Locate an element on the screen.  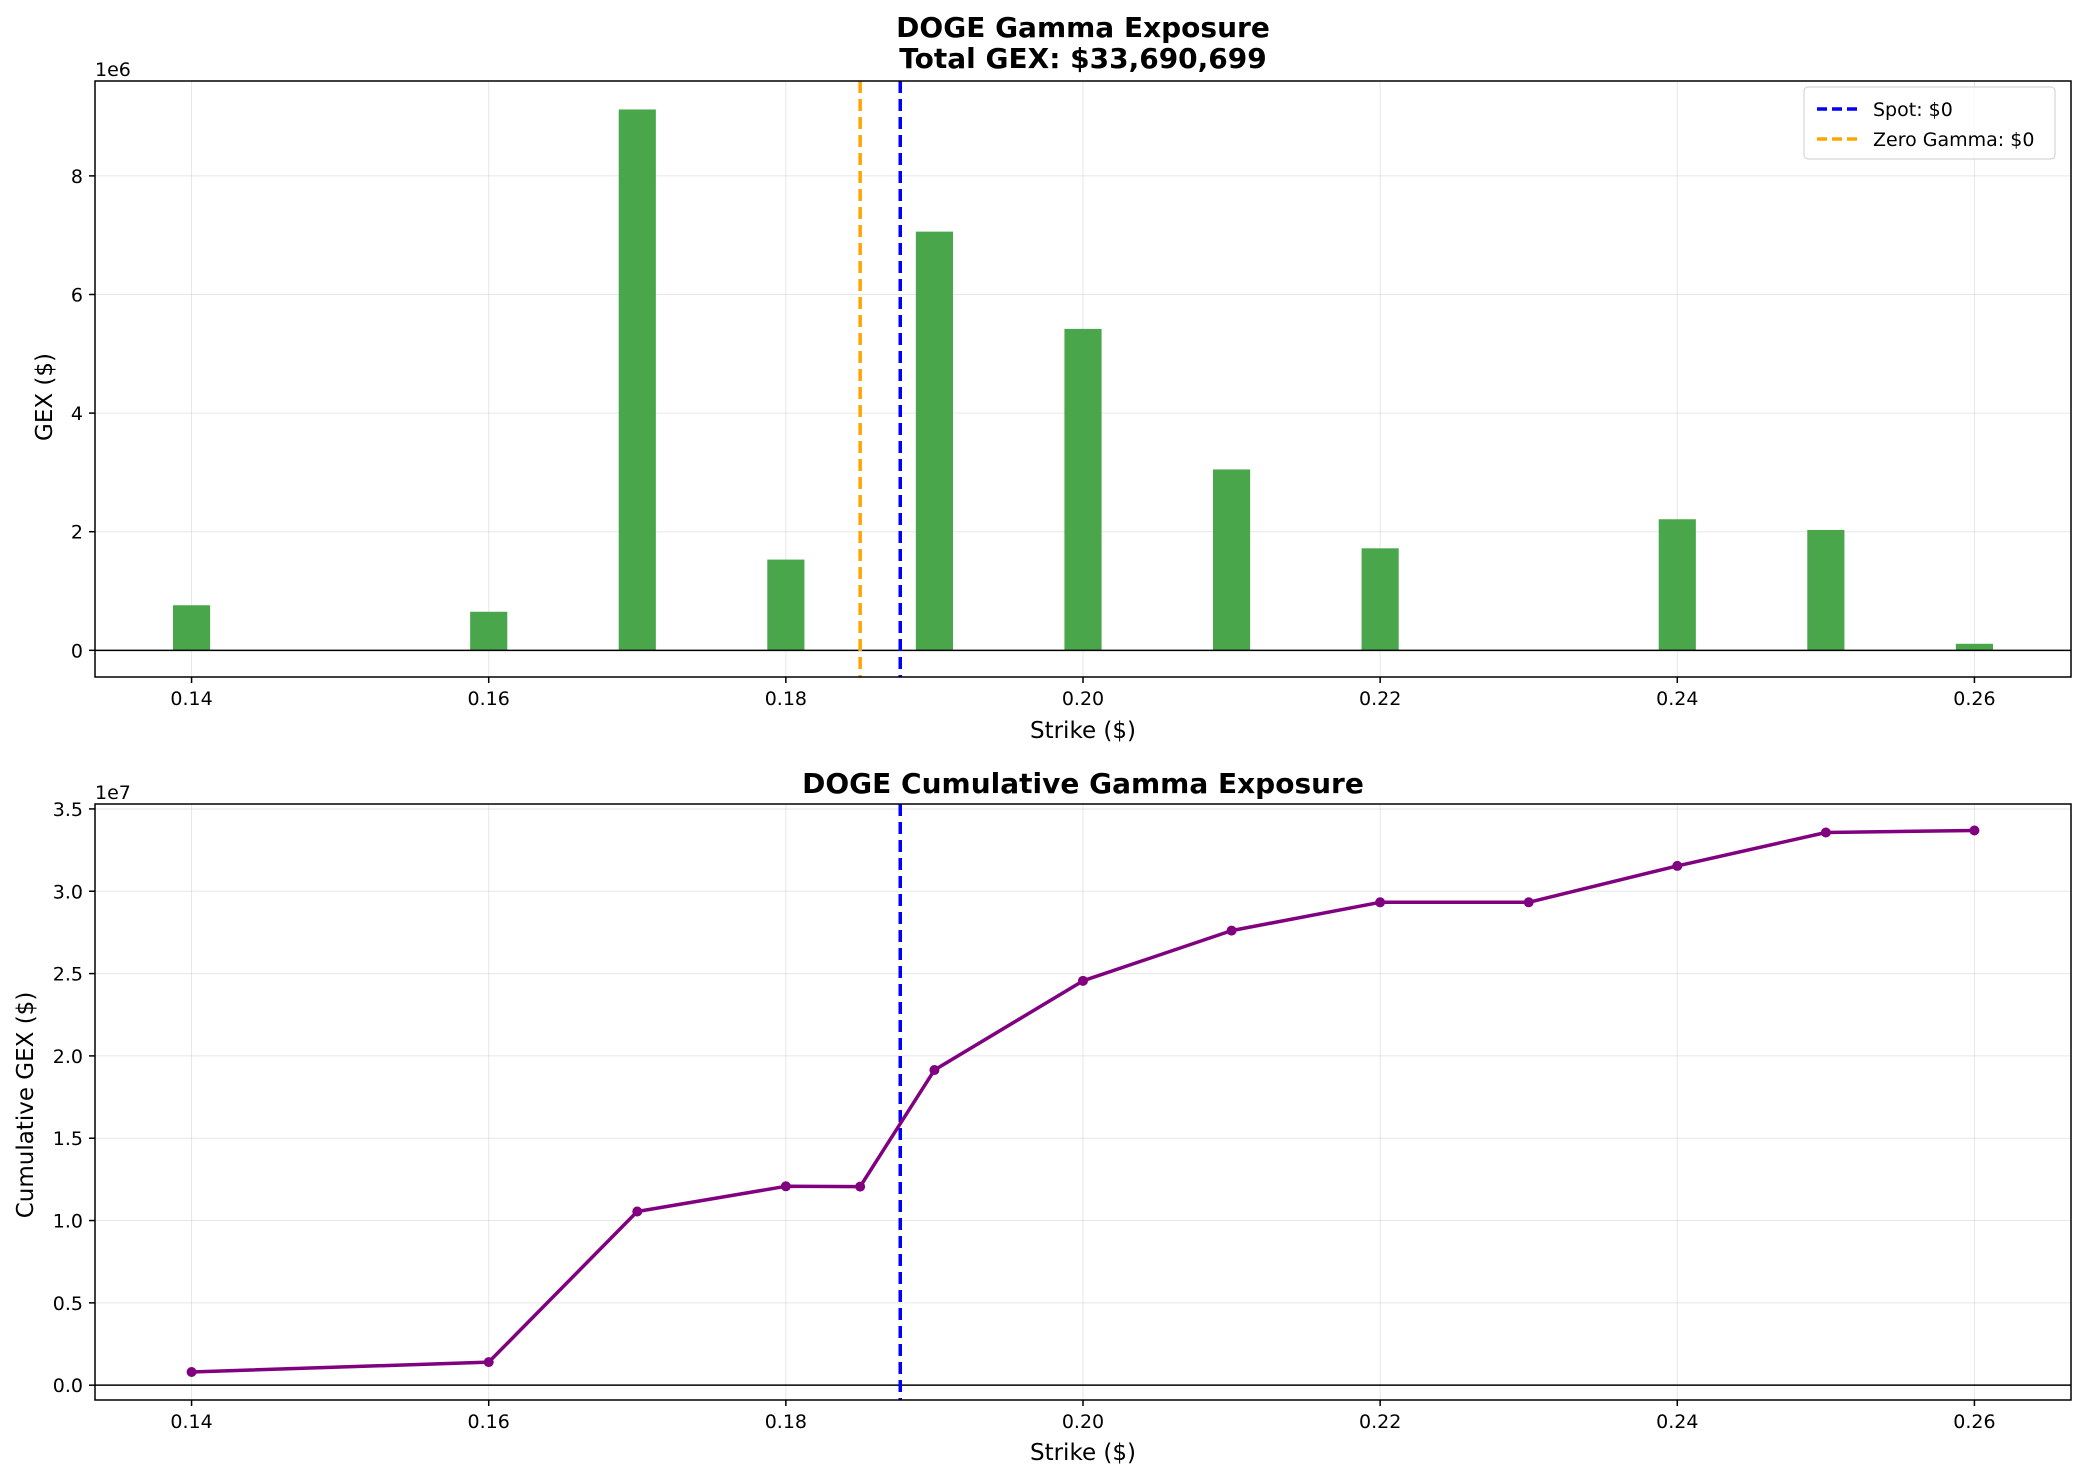
y-tick-label: 3.0 is located at coordinates (68, 892).